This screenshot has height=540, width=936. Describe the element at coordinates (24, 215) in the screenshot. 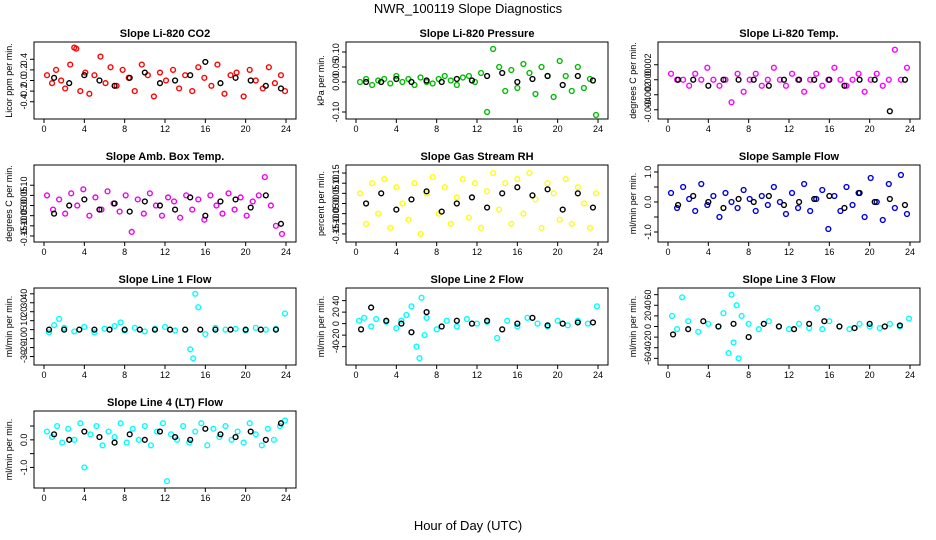

I see `y-tick-label: -0.05` at that location.